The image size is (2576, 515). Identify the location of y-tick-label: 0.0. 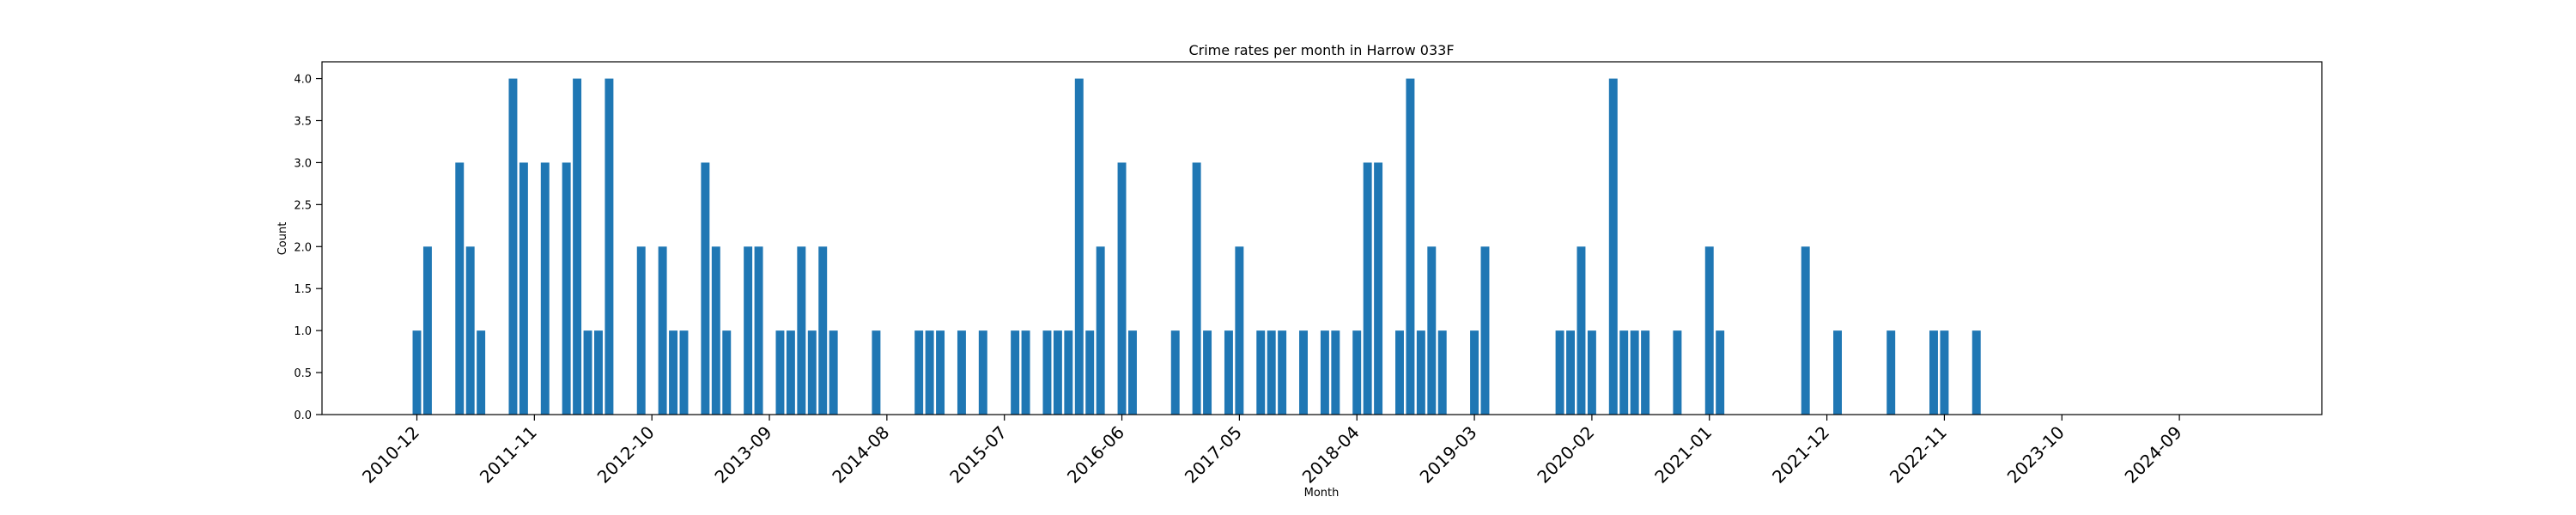
(303, 415).